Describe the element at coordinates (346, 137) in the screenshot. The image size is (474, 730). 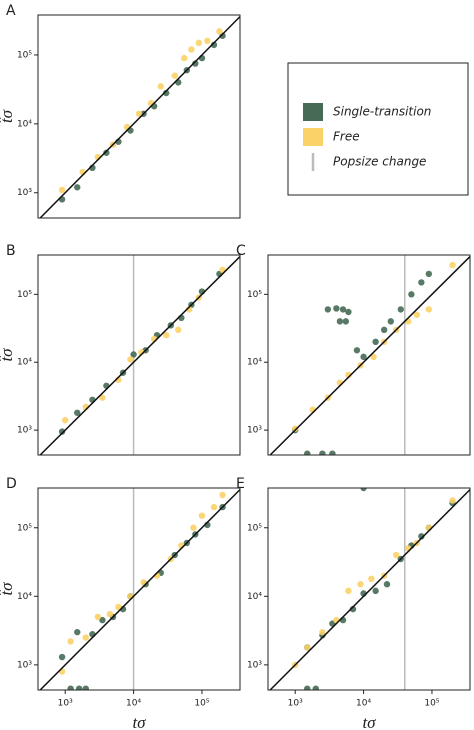
I see `legend-label: Free` at that location.